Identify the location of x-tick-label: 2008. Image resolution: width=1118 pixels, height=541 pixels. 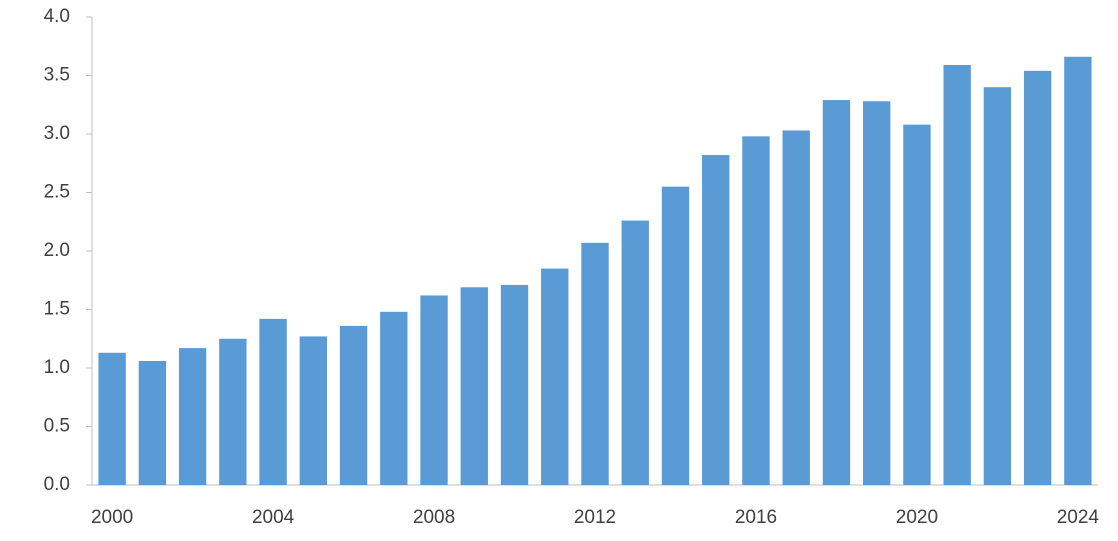
(434, 517).